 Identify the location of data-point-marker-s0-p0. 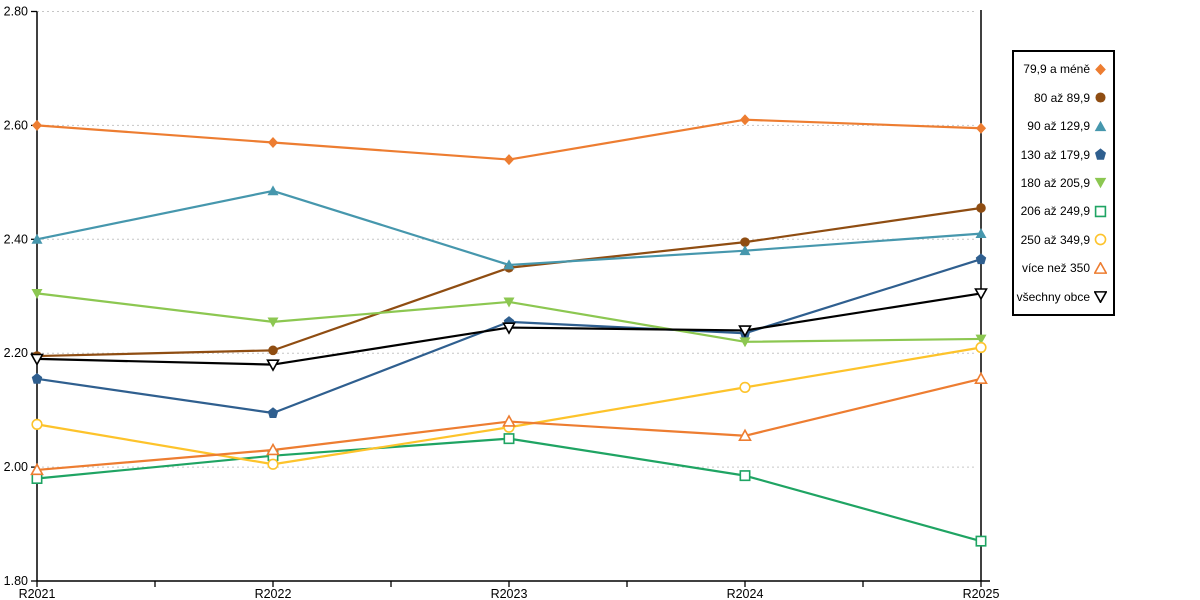
(37, 125).